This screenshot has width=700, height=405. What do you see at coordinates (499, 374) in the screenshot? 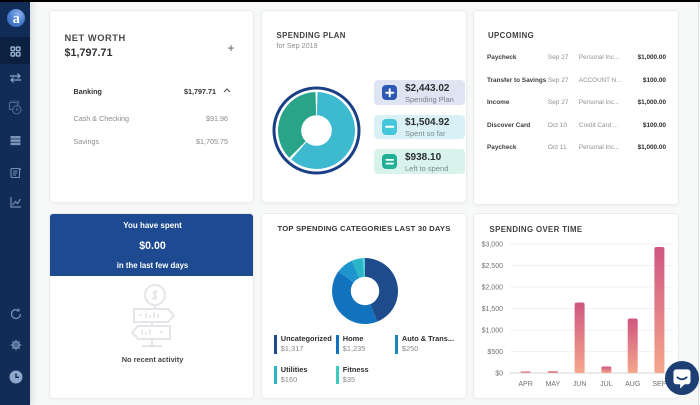
I see `svg-text: $0` at bounding box center [499, 374].